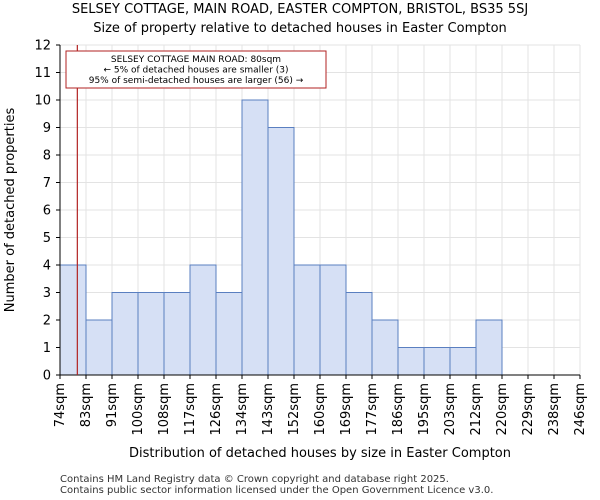  I want to click on x-tick-label: 74sqm, so click(60, 405).